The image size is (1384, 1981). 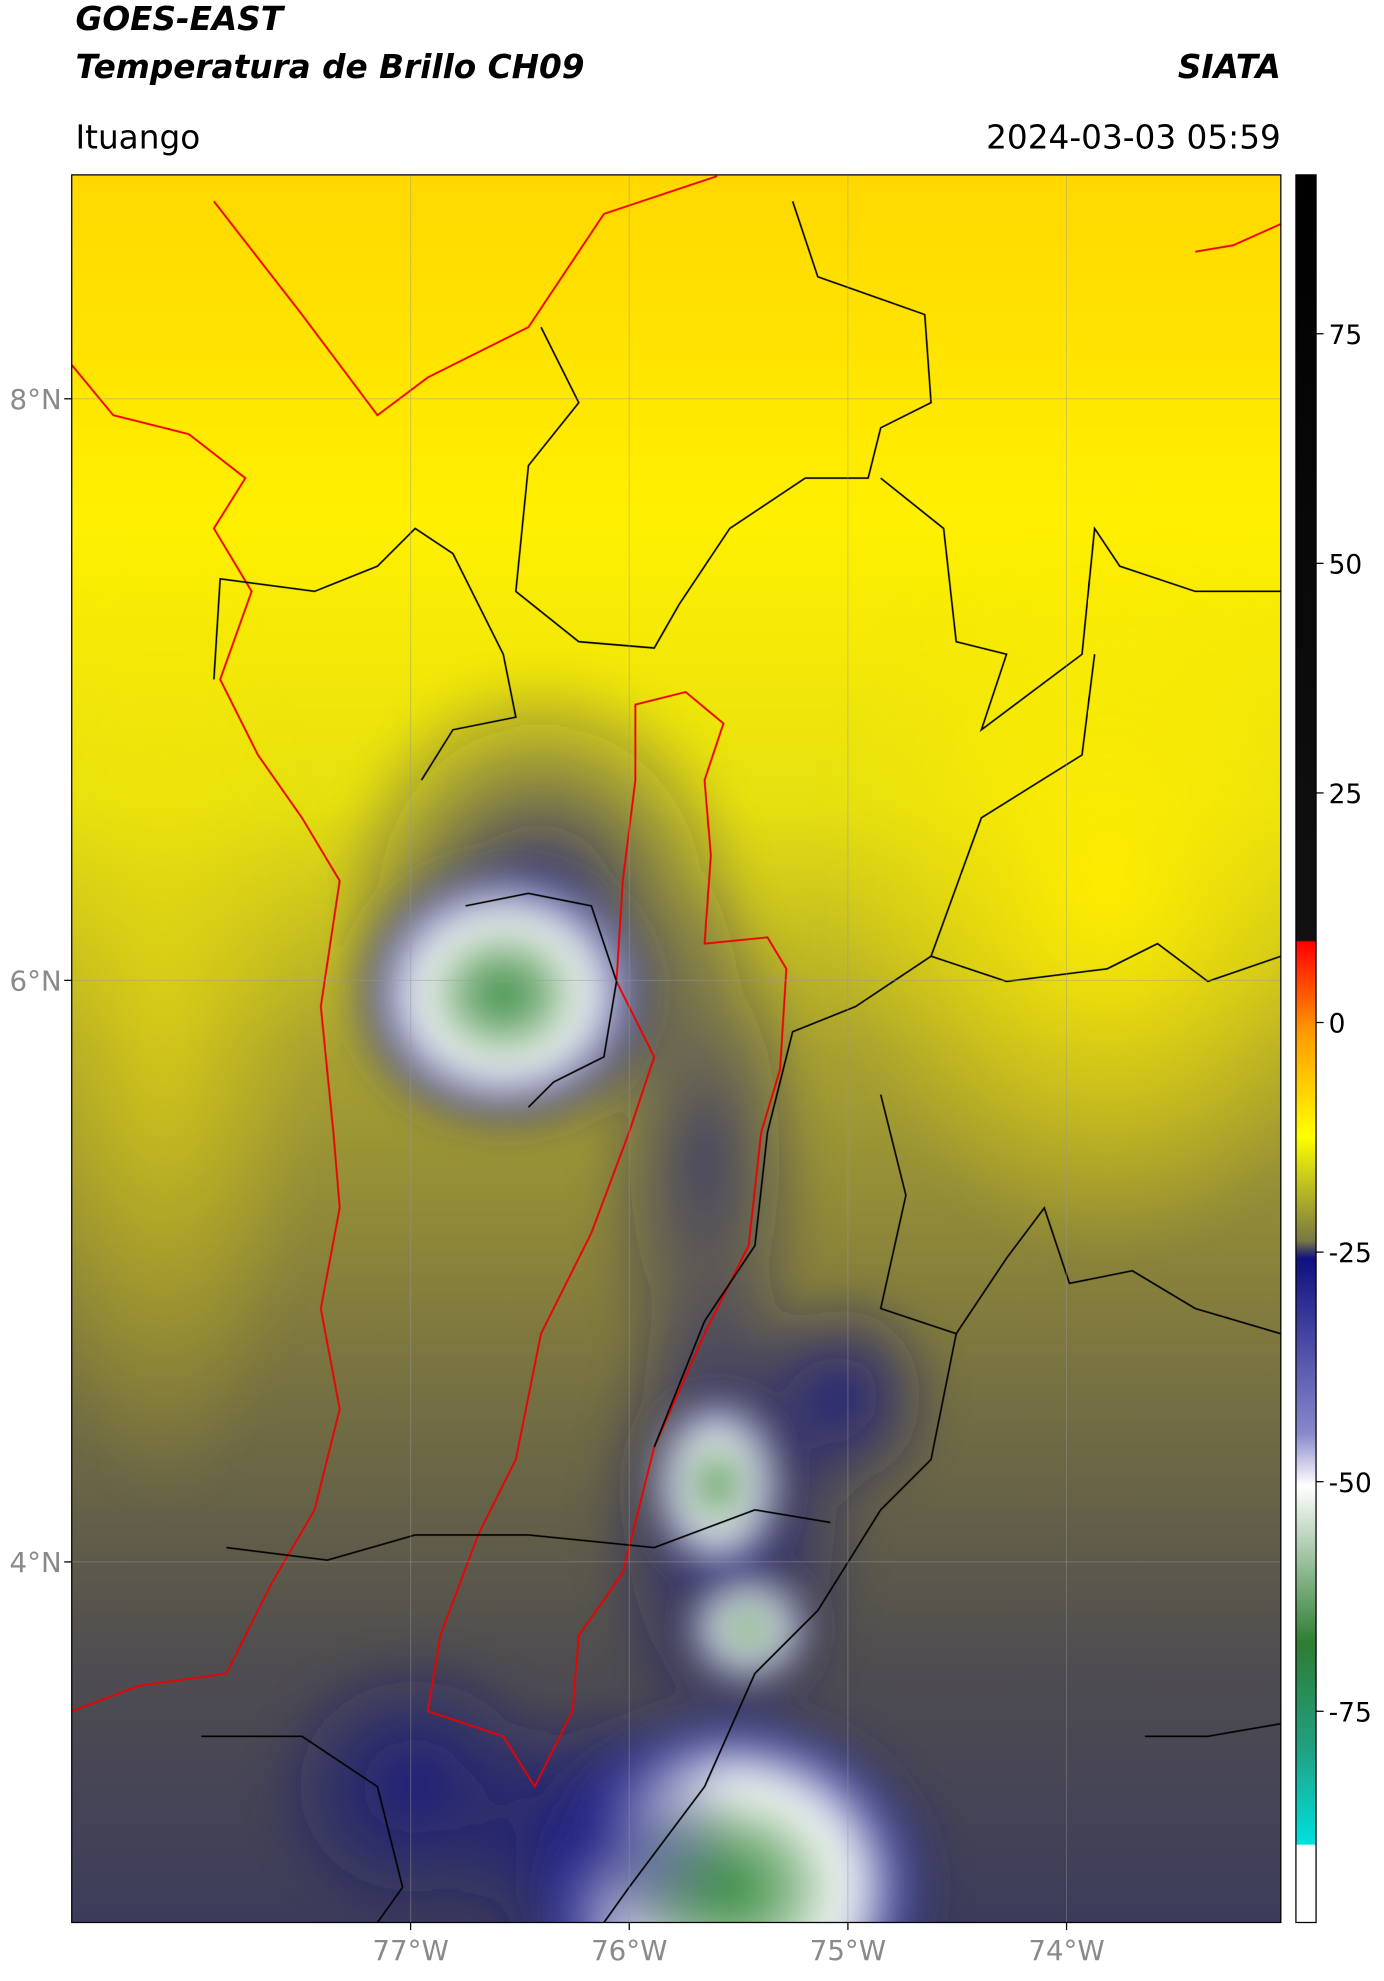 What do you see at coordinates (36, 1562) in the screenshot?
I see `y-tick-label: 4°N` at bounding box center [36, 1562].